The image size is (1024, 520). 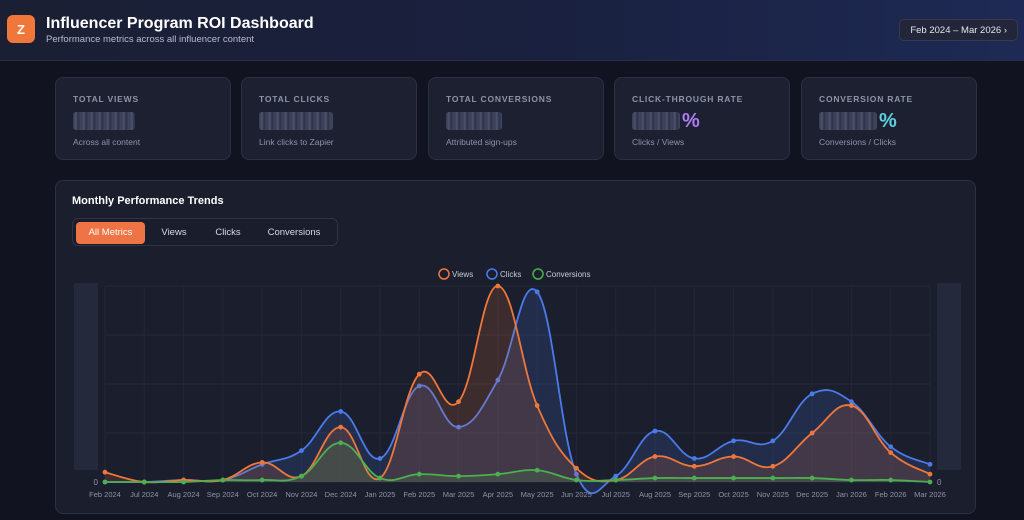 I want to click on tab-all-metrics: All Metrics, so click(x=110, y=233).